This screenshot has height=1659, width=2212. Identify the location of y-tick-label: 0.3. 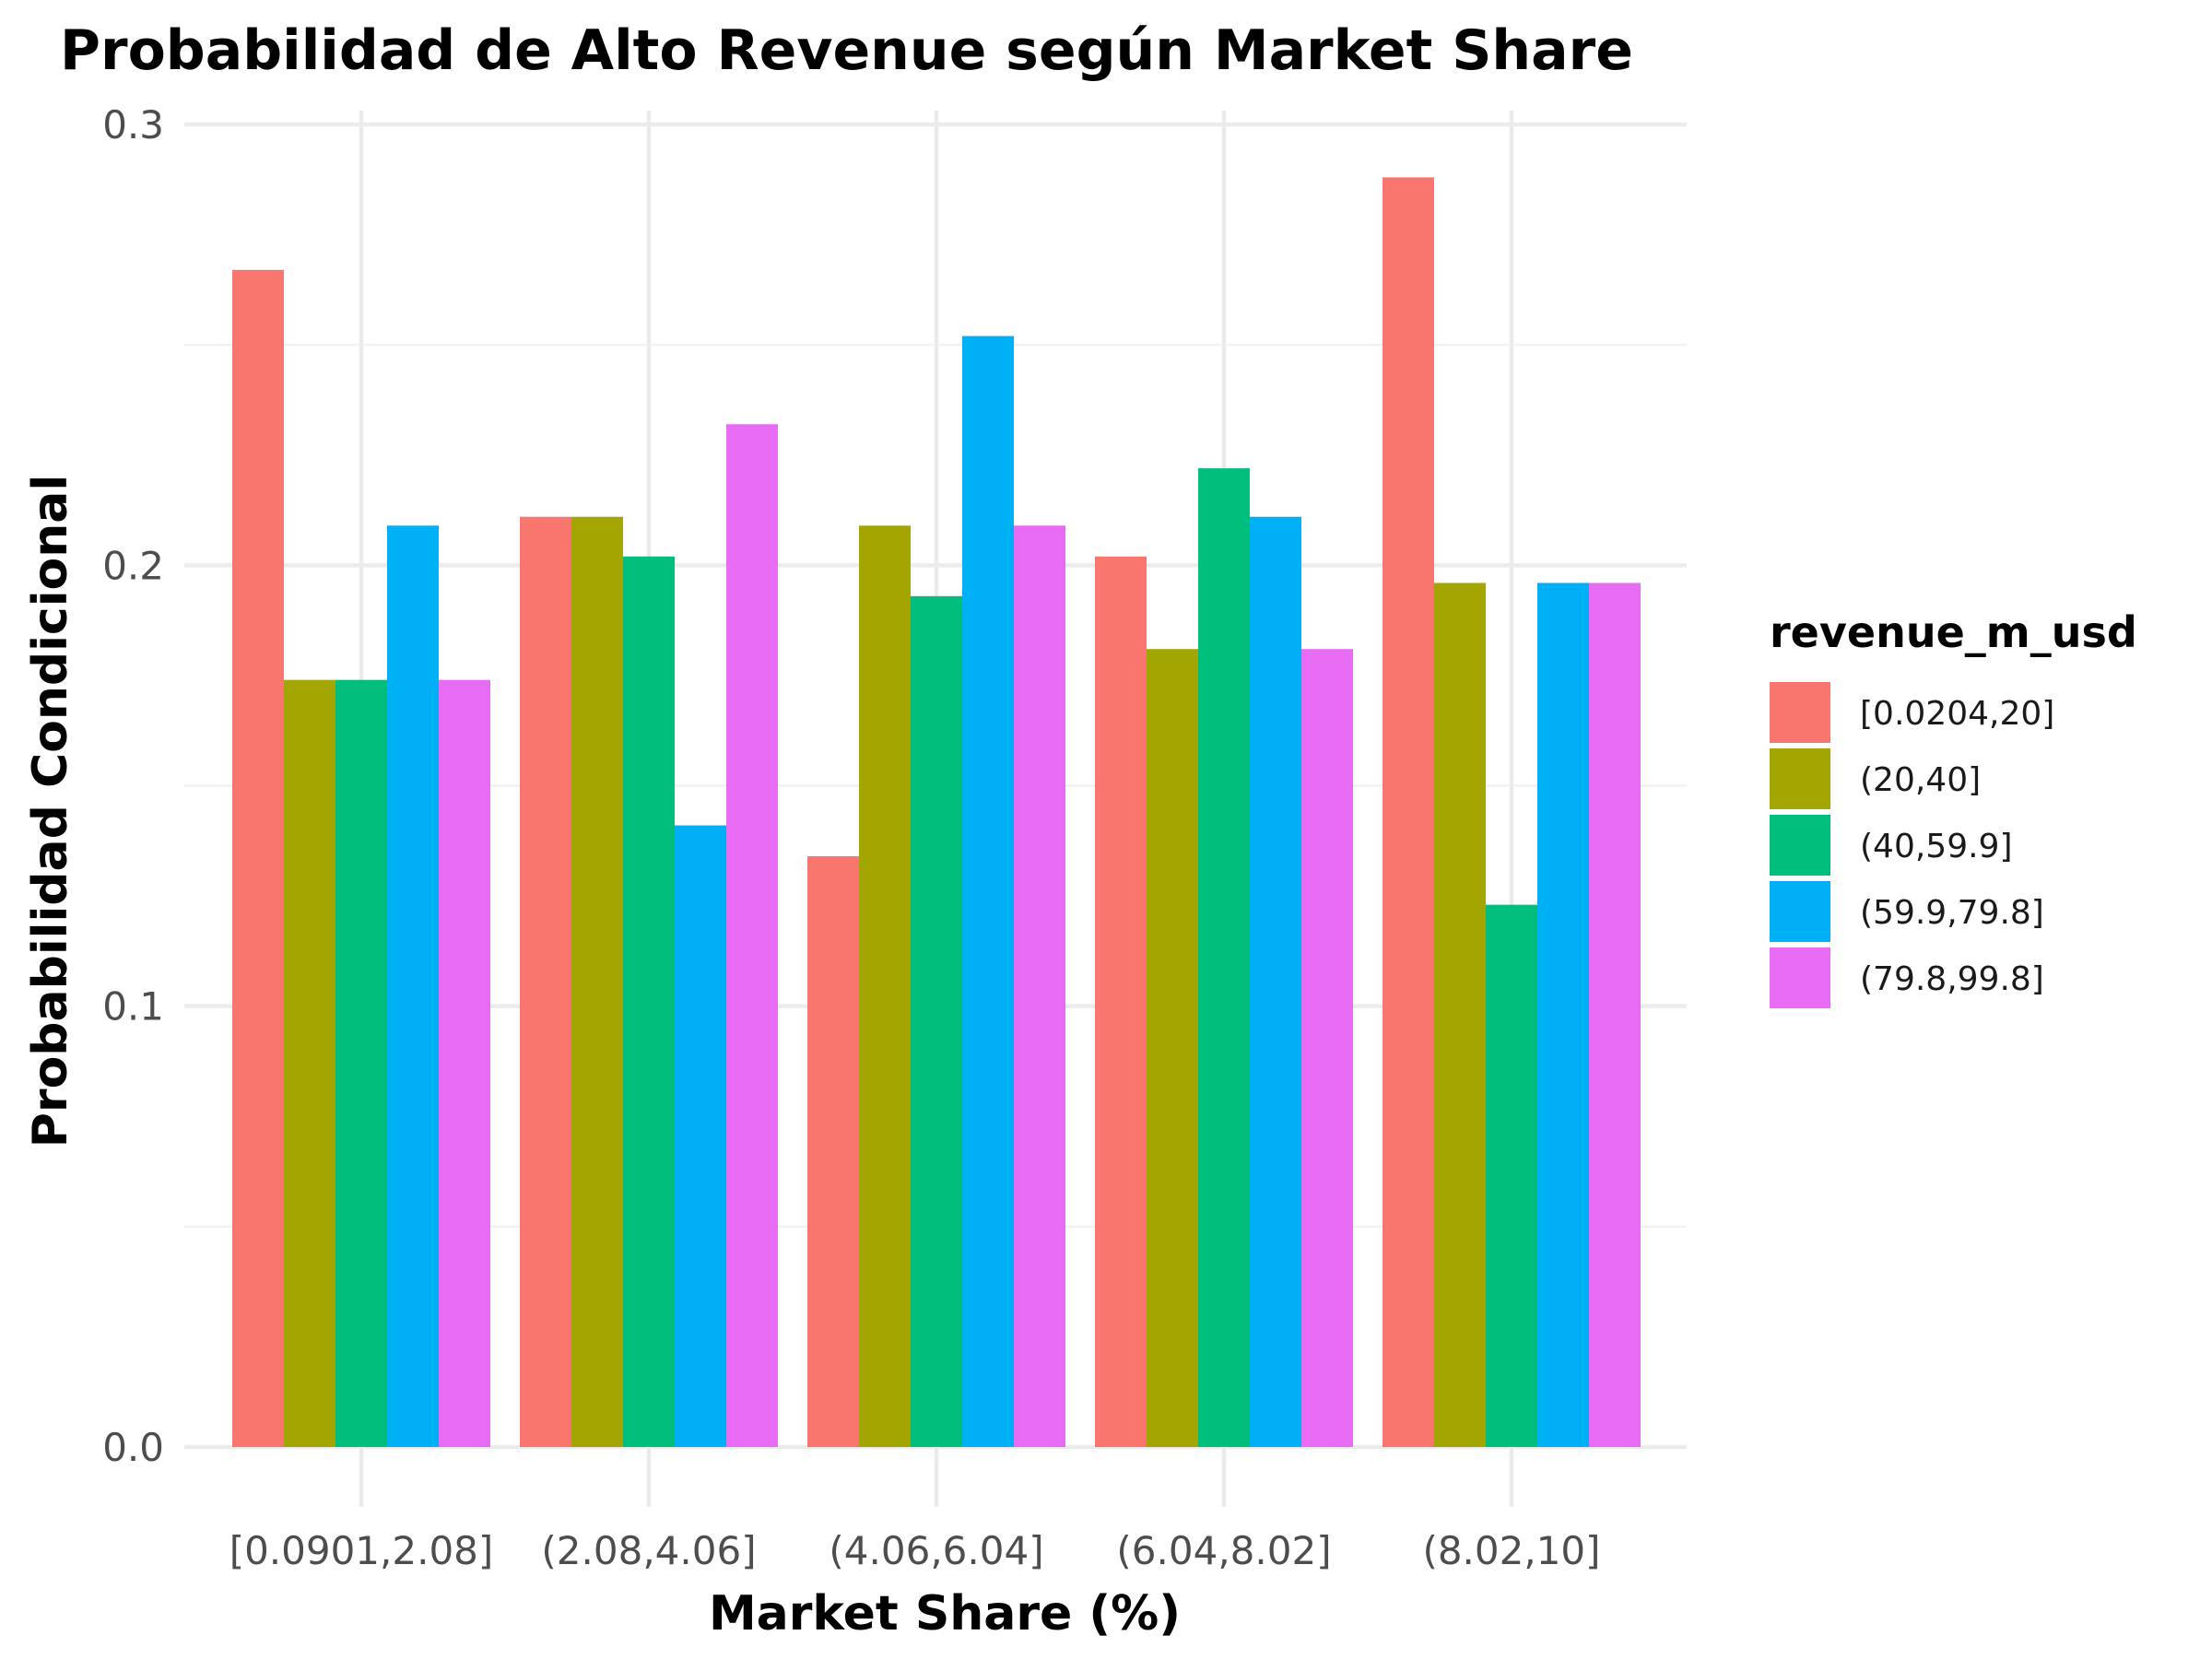
(133, 124).